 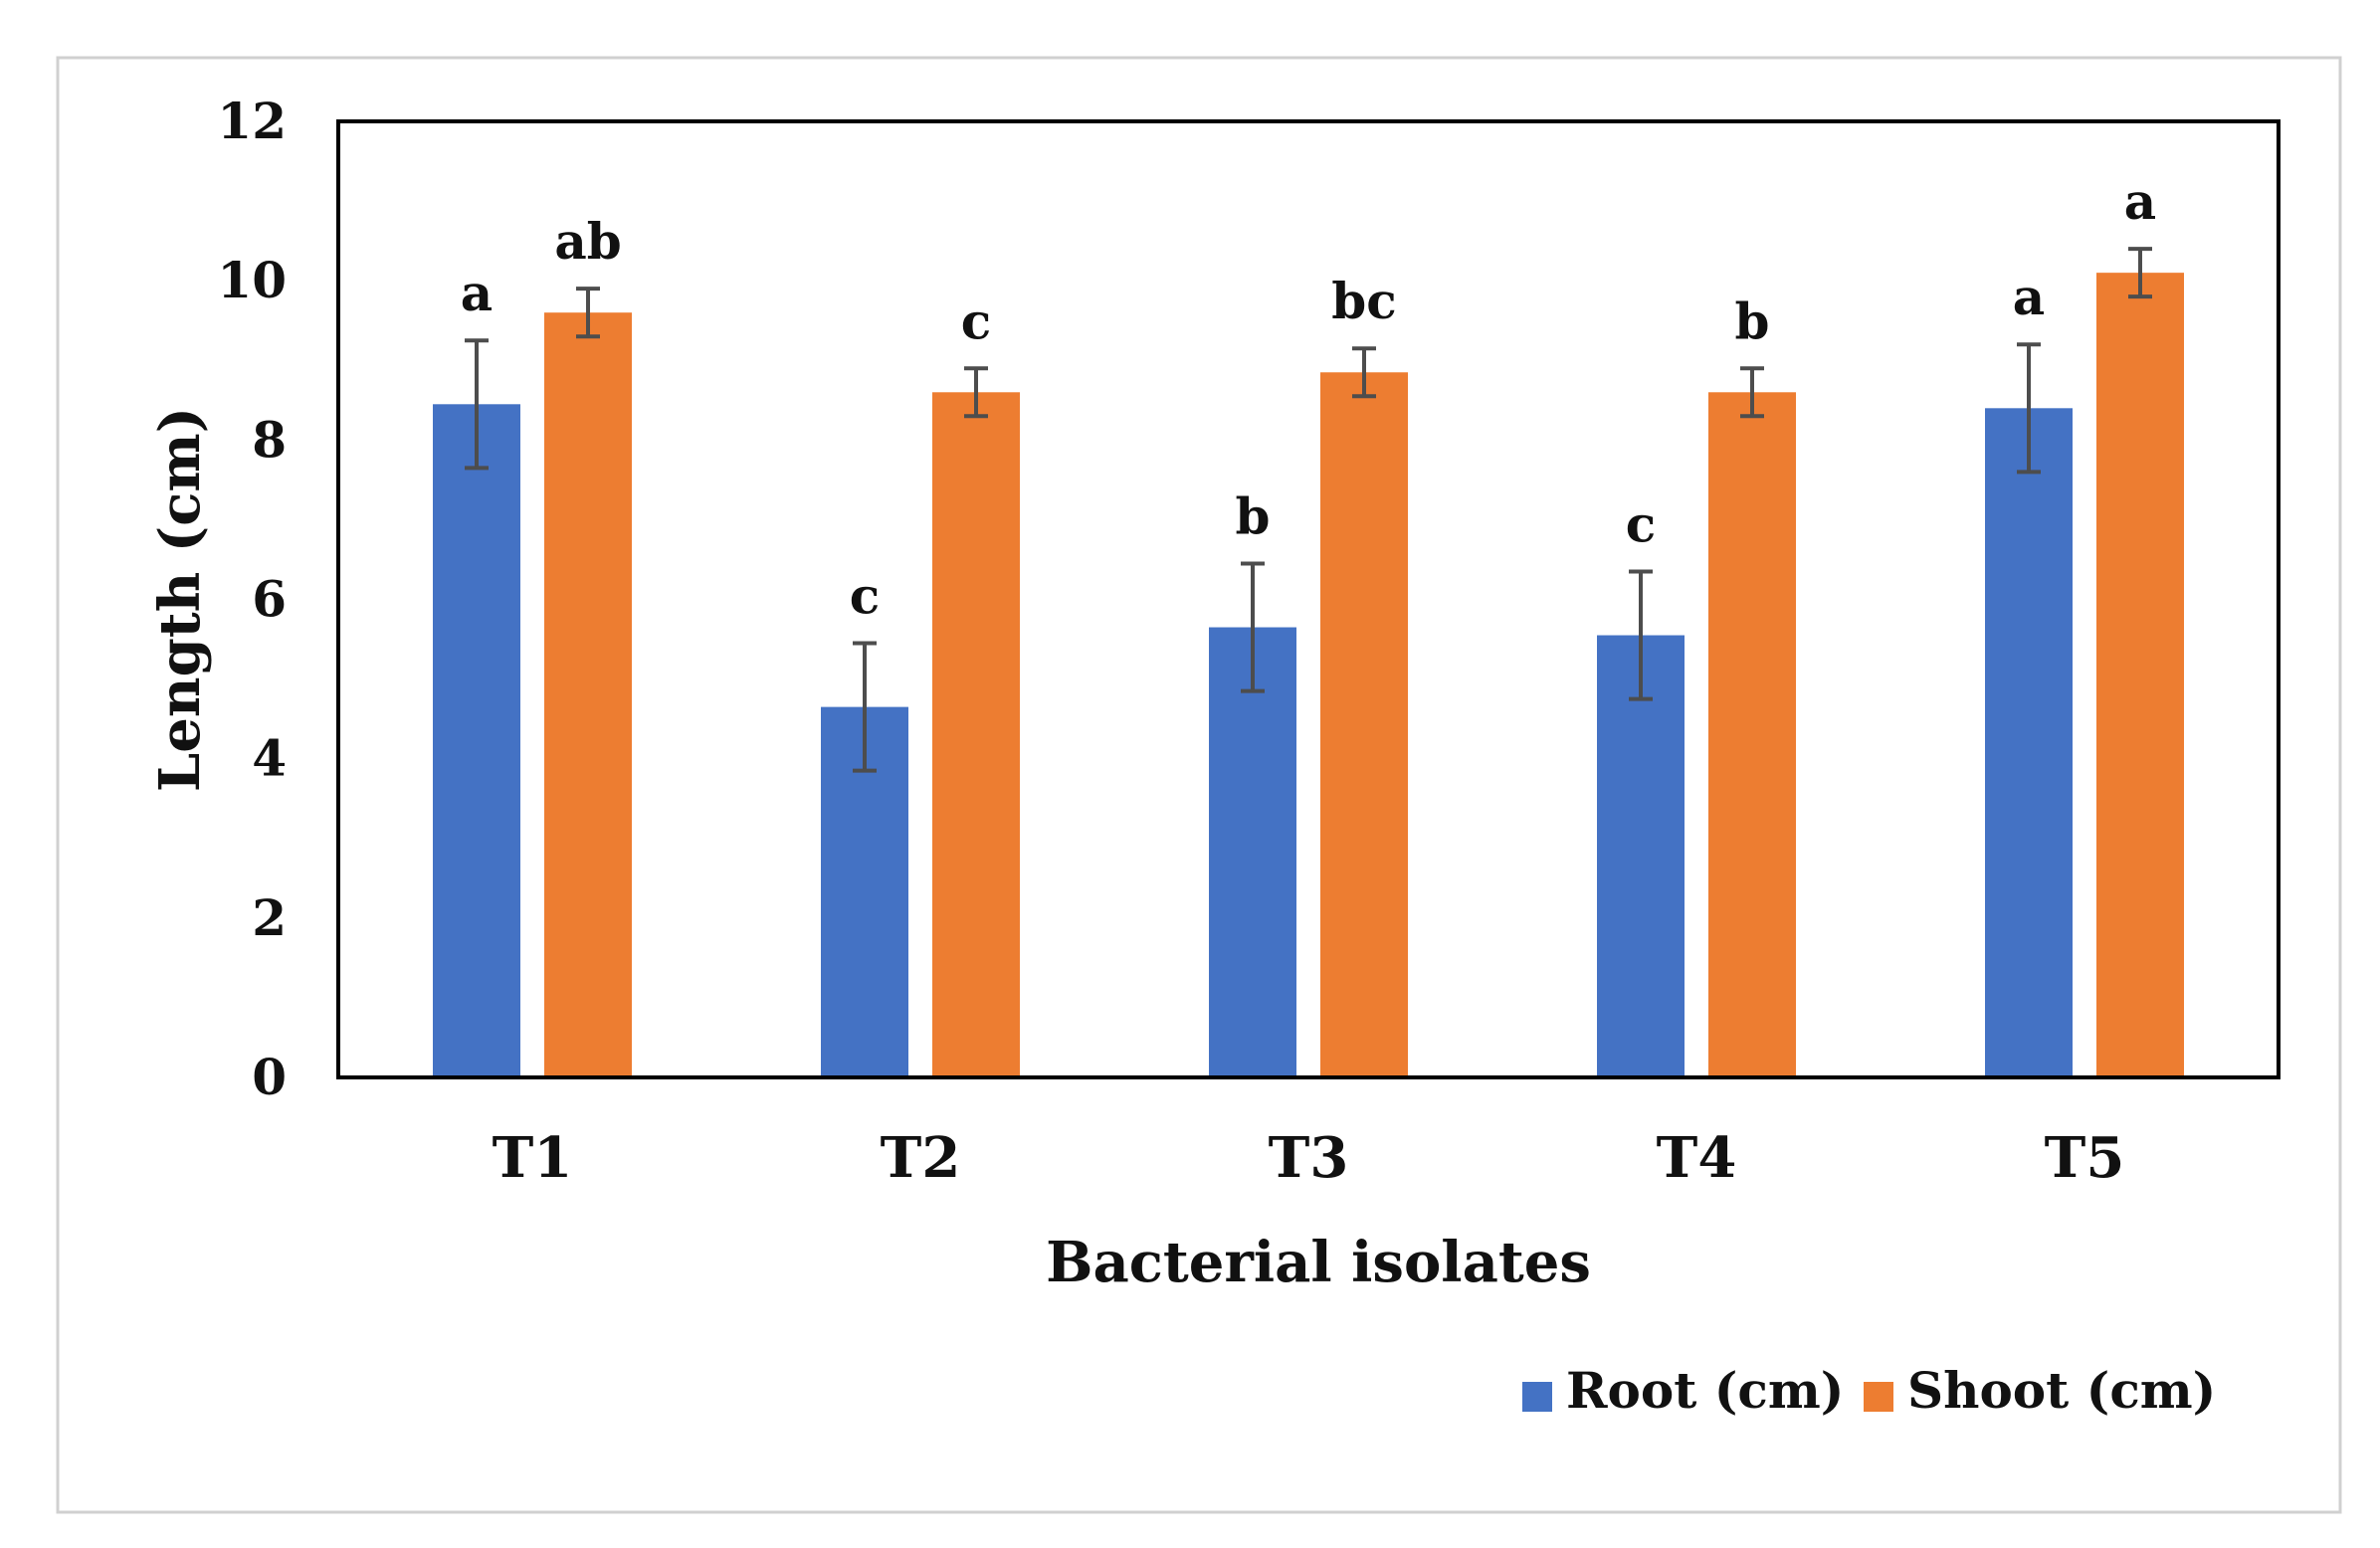 I want to click on significance-letter: ab, so click(x=587, y=241).